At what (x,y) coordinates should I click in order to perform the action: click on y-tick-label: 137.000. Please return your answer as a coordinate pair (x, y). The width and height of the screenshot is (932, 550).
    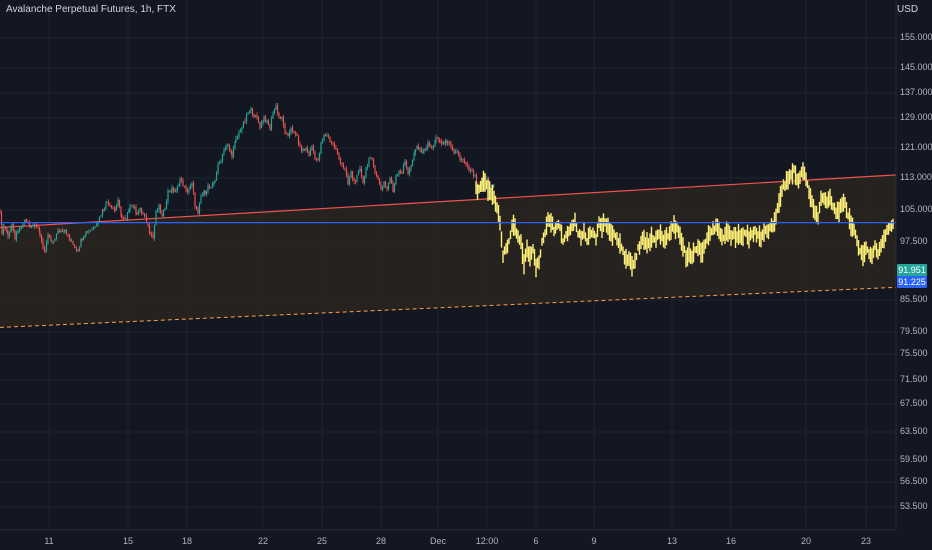
    Looking at the image, I should click on (916, 92).